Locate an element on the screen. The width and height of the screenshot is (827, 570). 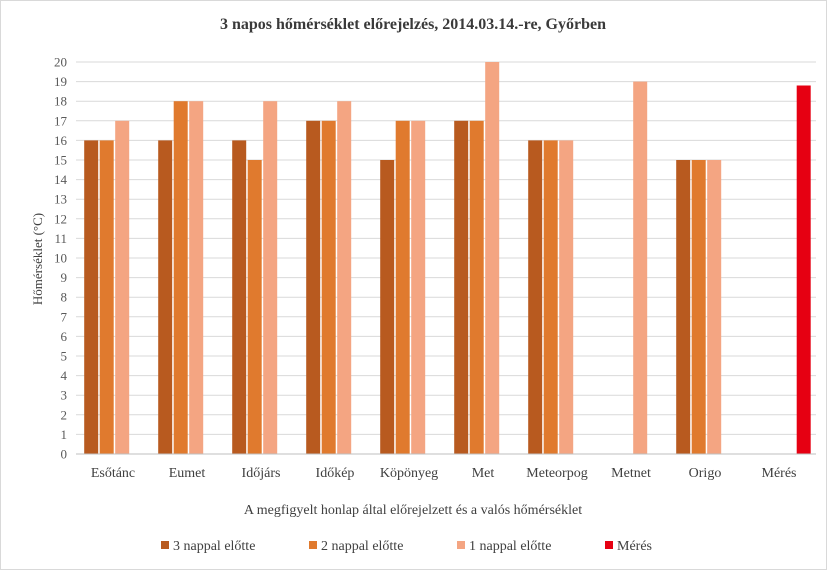
category-label: Mérés is located at coordinates (779, 473).